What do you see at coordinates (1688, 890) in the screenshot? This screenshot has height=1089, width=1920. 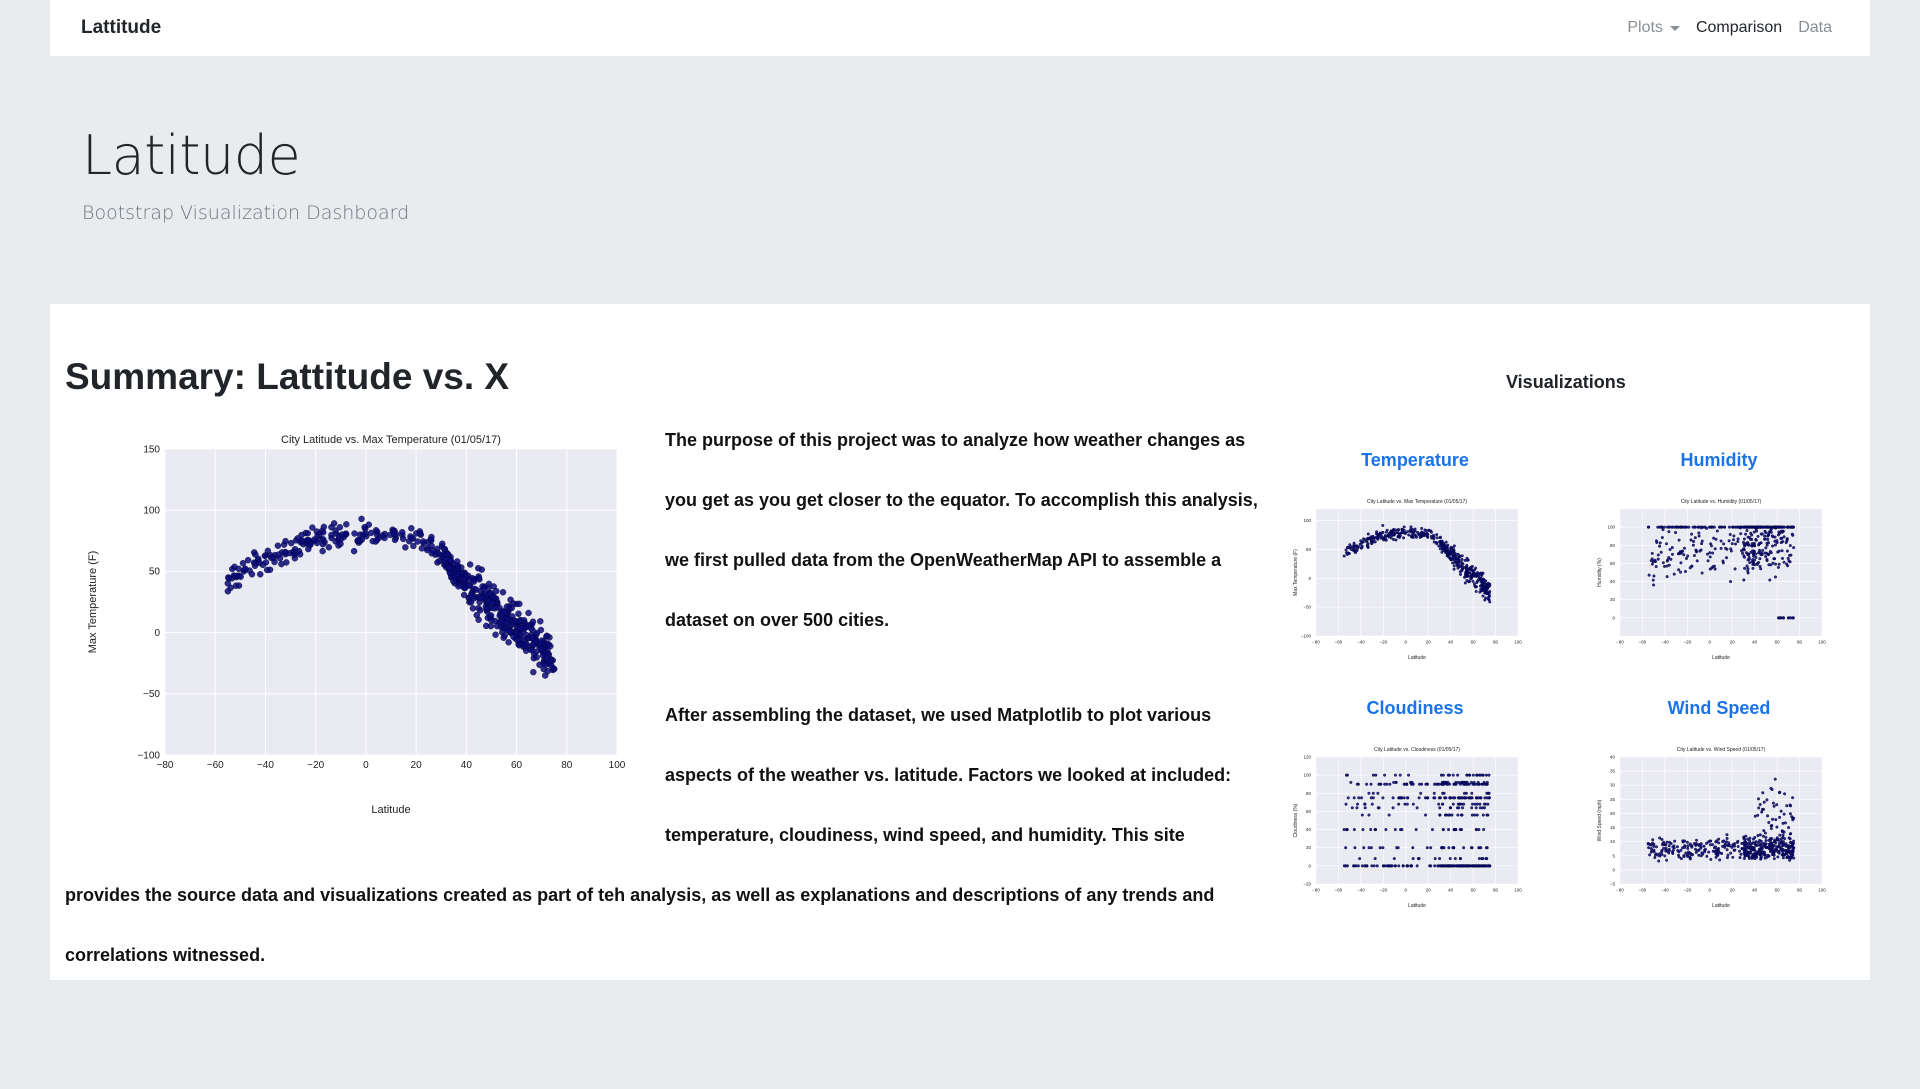 I see `x-tick-label: −20` at bounding box center [1688, 890].